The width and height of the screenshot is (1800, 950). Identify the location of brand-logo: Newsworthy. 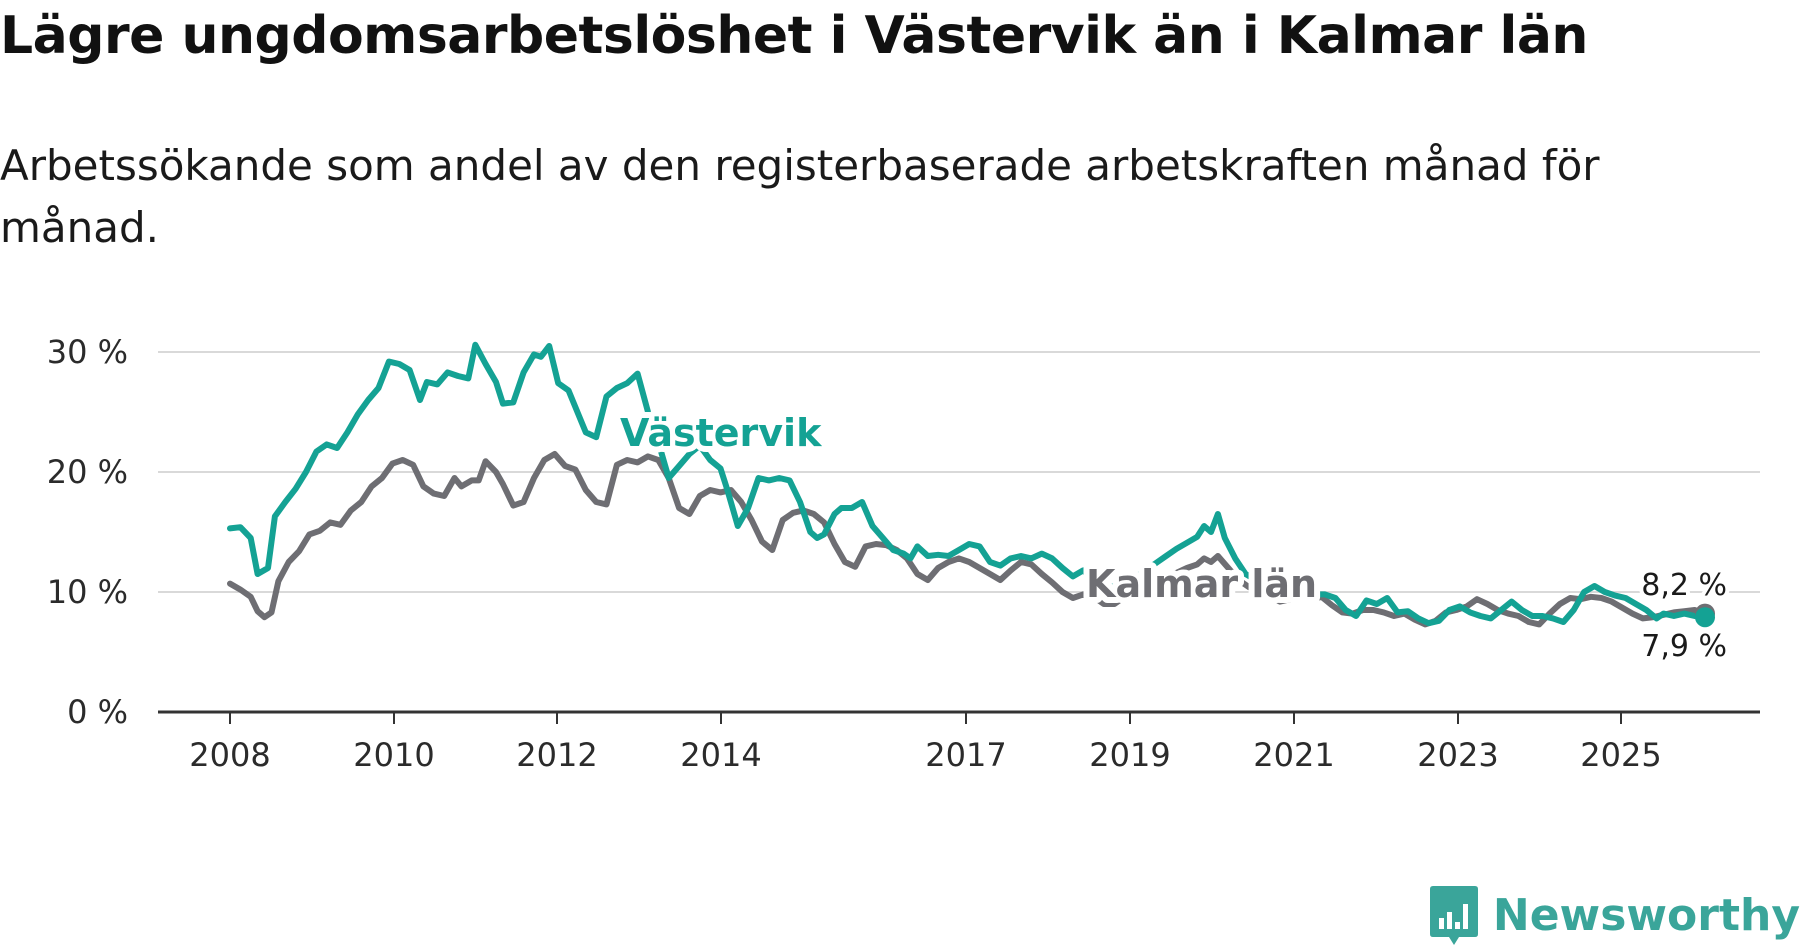
(1614, 915).